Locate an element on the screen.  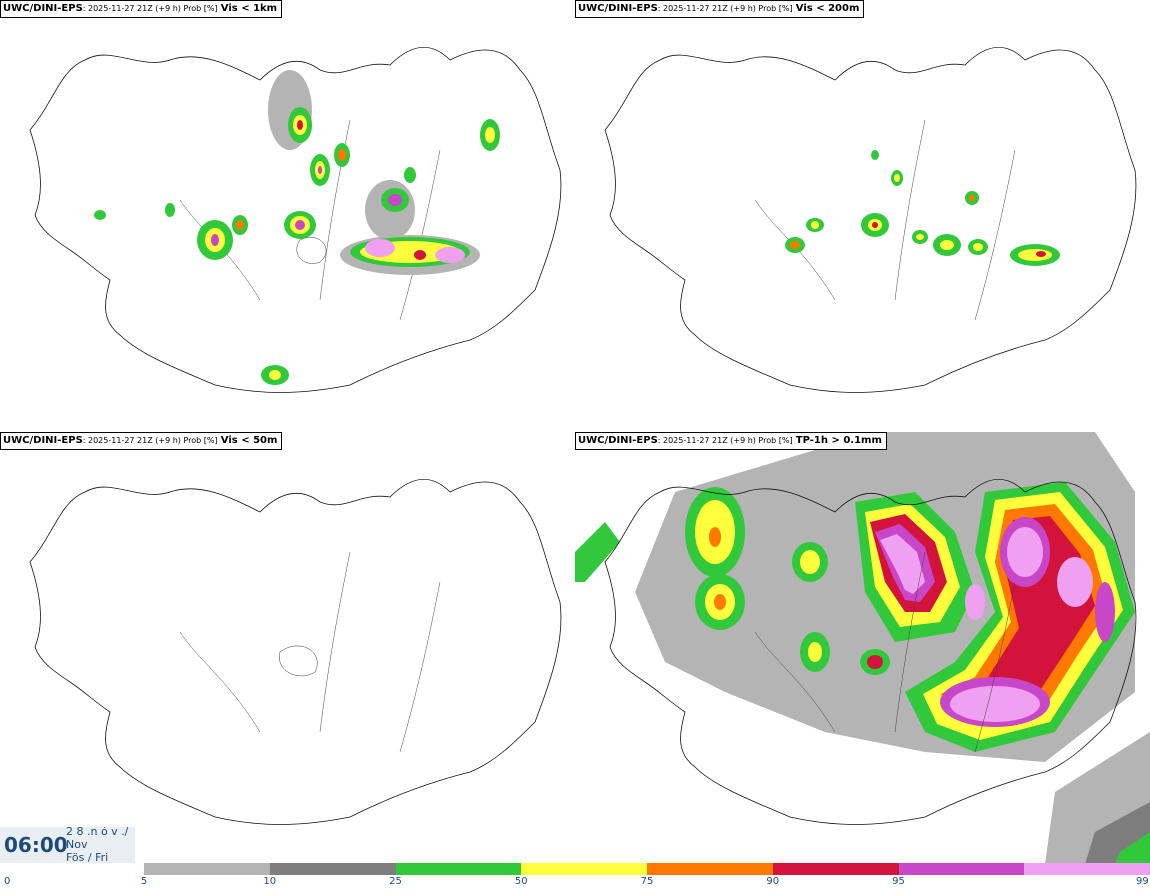
prob-area-red is located at coordinates (300, 125).